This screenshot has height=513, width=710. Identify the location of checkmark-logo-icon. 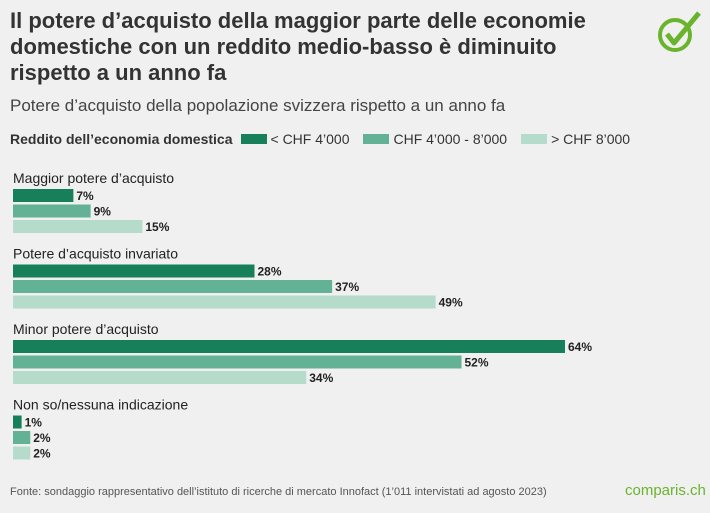
(679, 34).